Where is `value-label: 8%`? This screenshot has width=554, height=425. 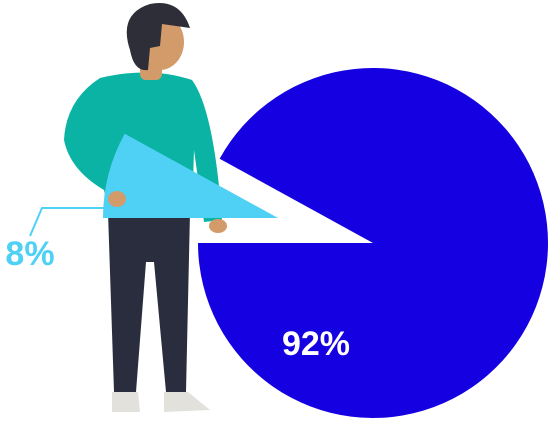 value-label: 8% is located at coordinates (29, 254).